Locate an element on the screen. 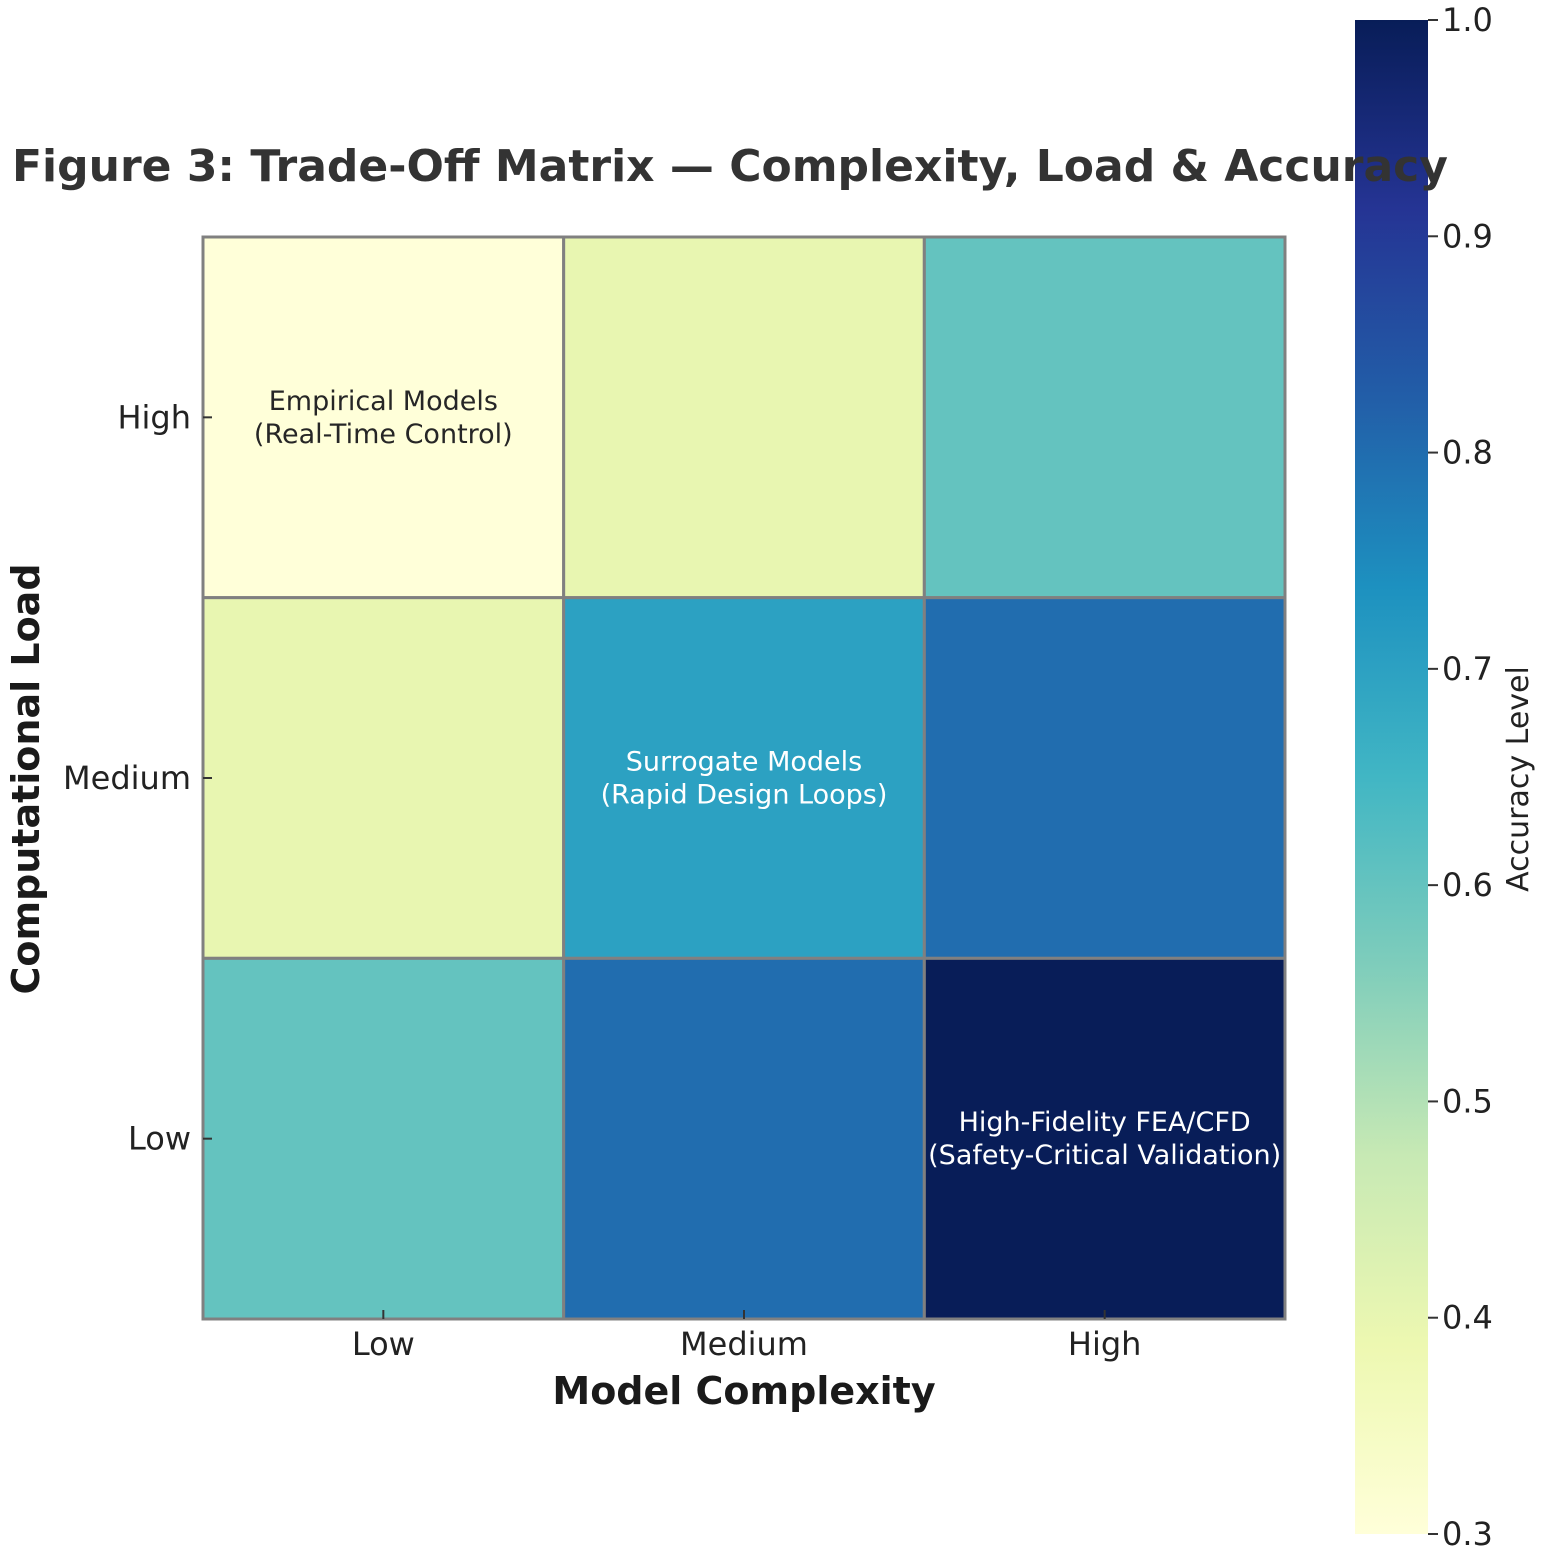 This screenshot has width=1554, height=1555. cell-annotation: (Safety-Critical Validation) is located at coordinates (1104, 1155).